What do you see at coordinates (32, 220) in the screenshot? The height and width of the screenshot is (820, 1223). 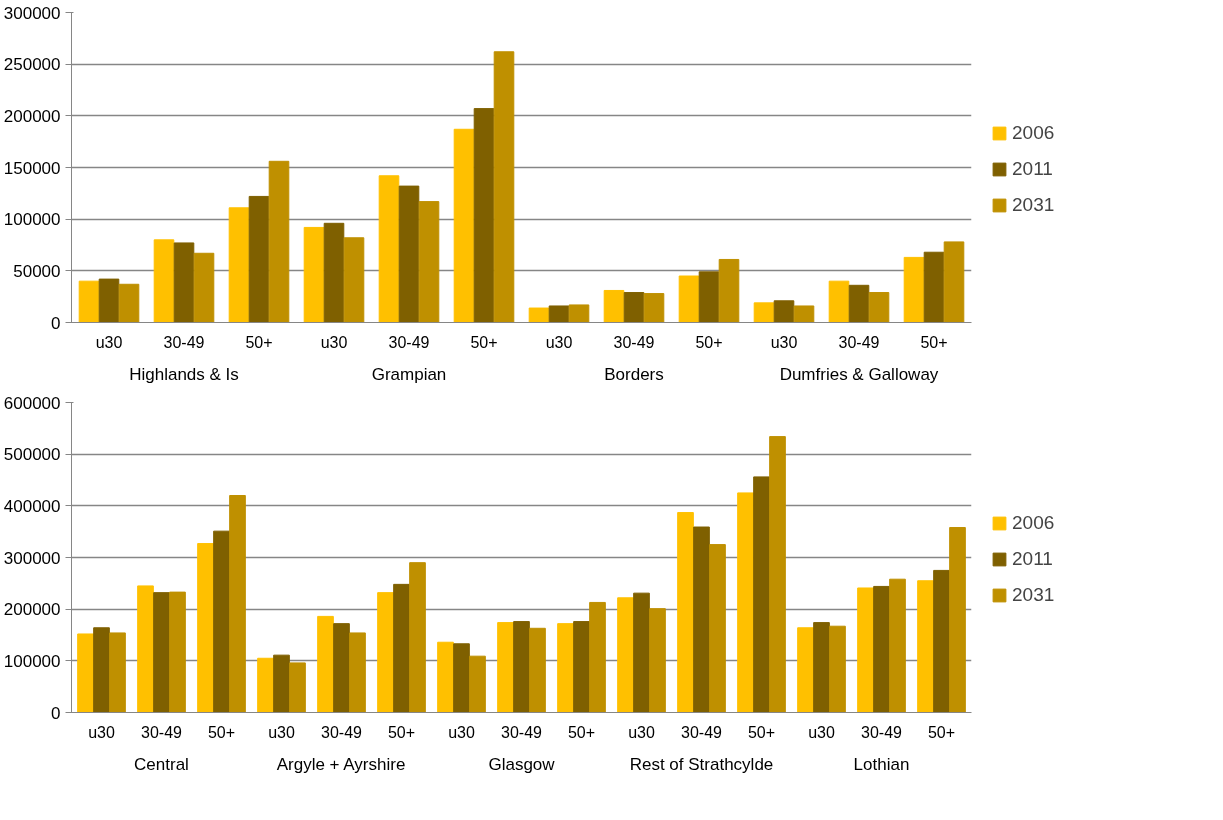 I see `y-tick-label: 100000` at bounding box center [32, 220].